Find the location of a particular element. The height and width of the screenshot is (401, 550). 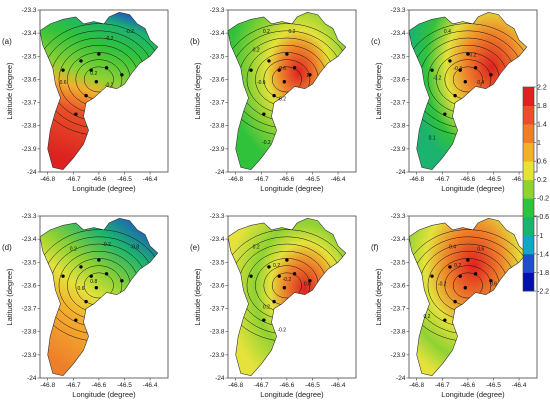

contour-label: -0.6 is located at coordinates (281, 69).